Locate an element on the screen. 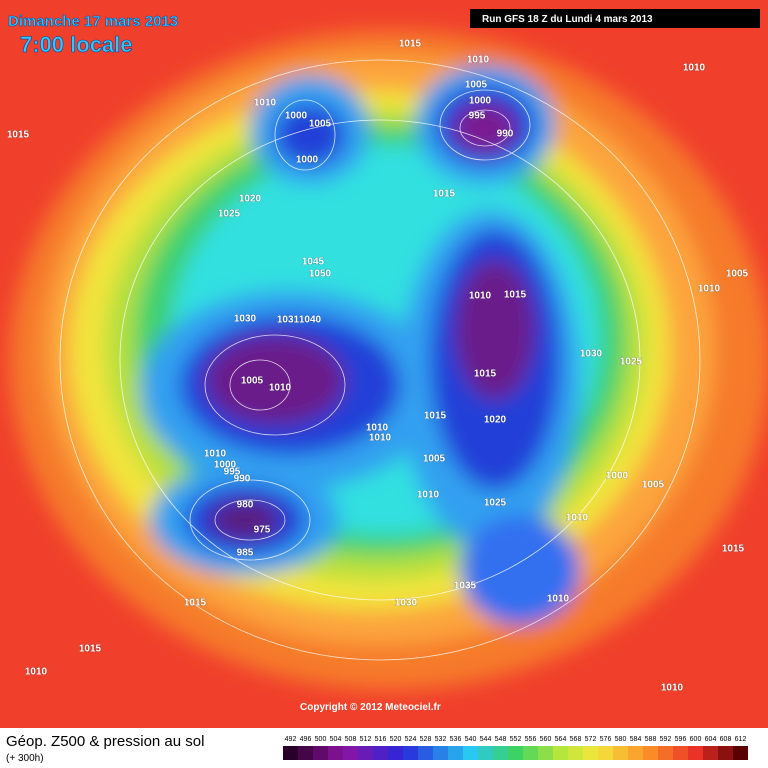 This screenshot has width=768, height=768. legend-label: 520 is located at coordinates (396, 739).